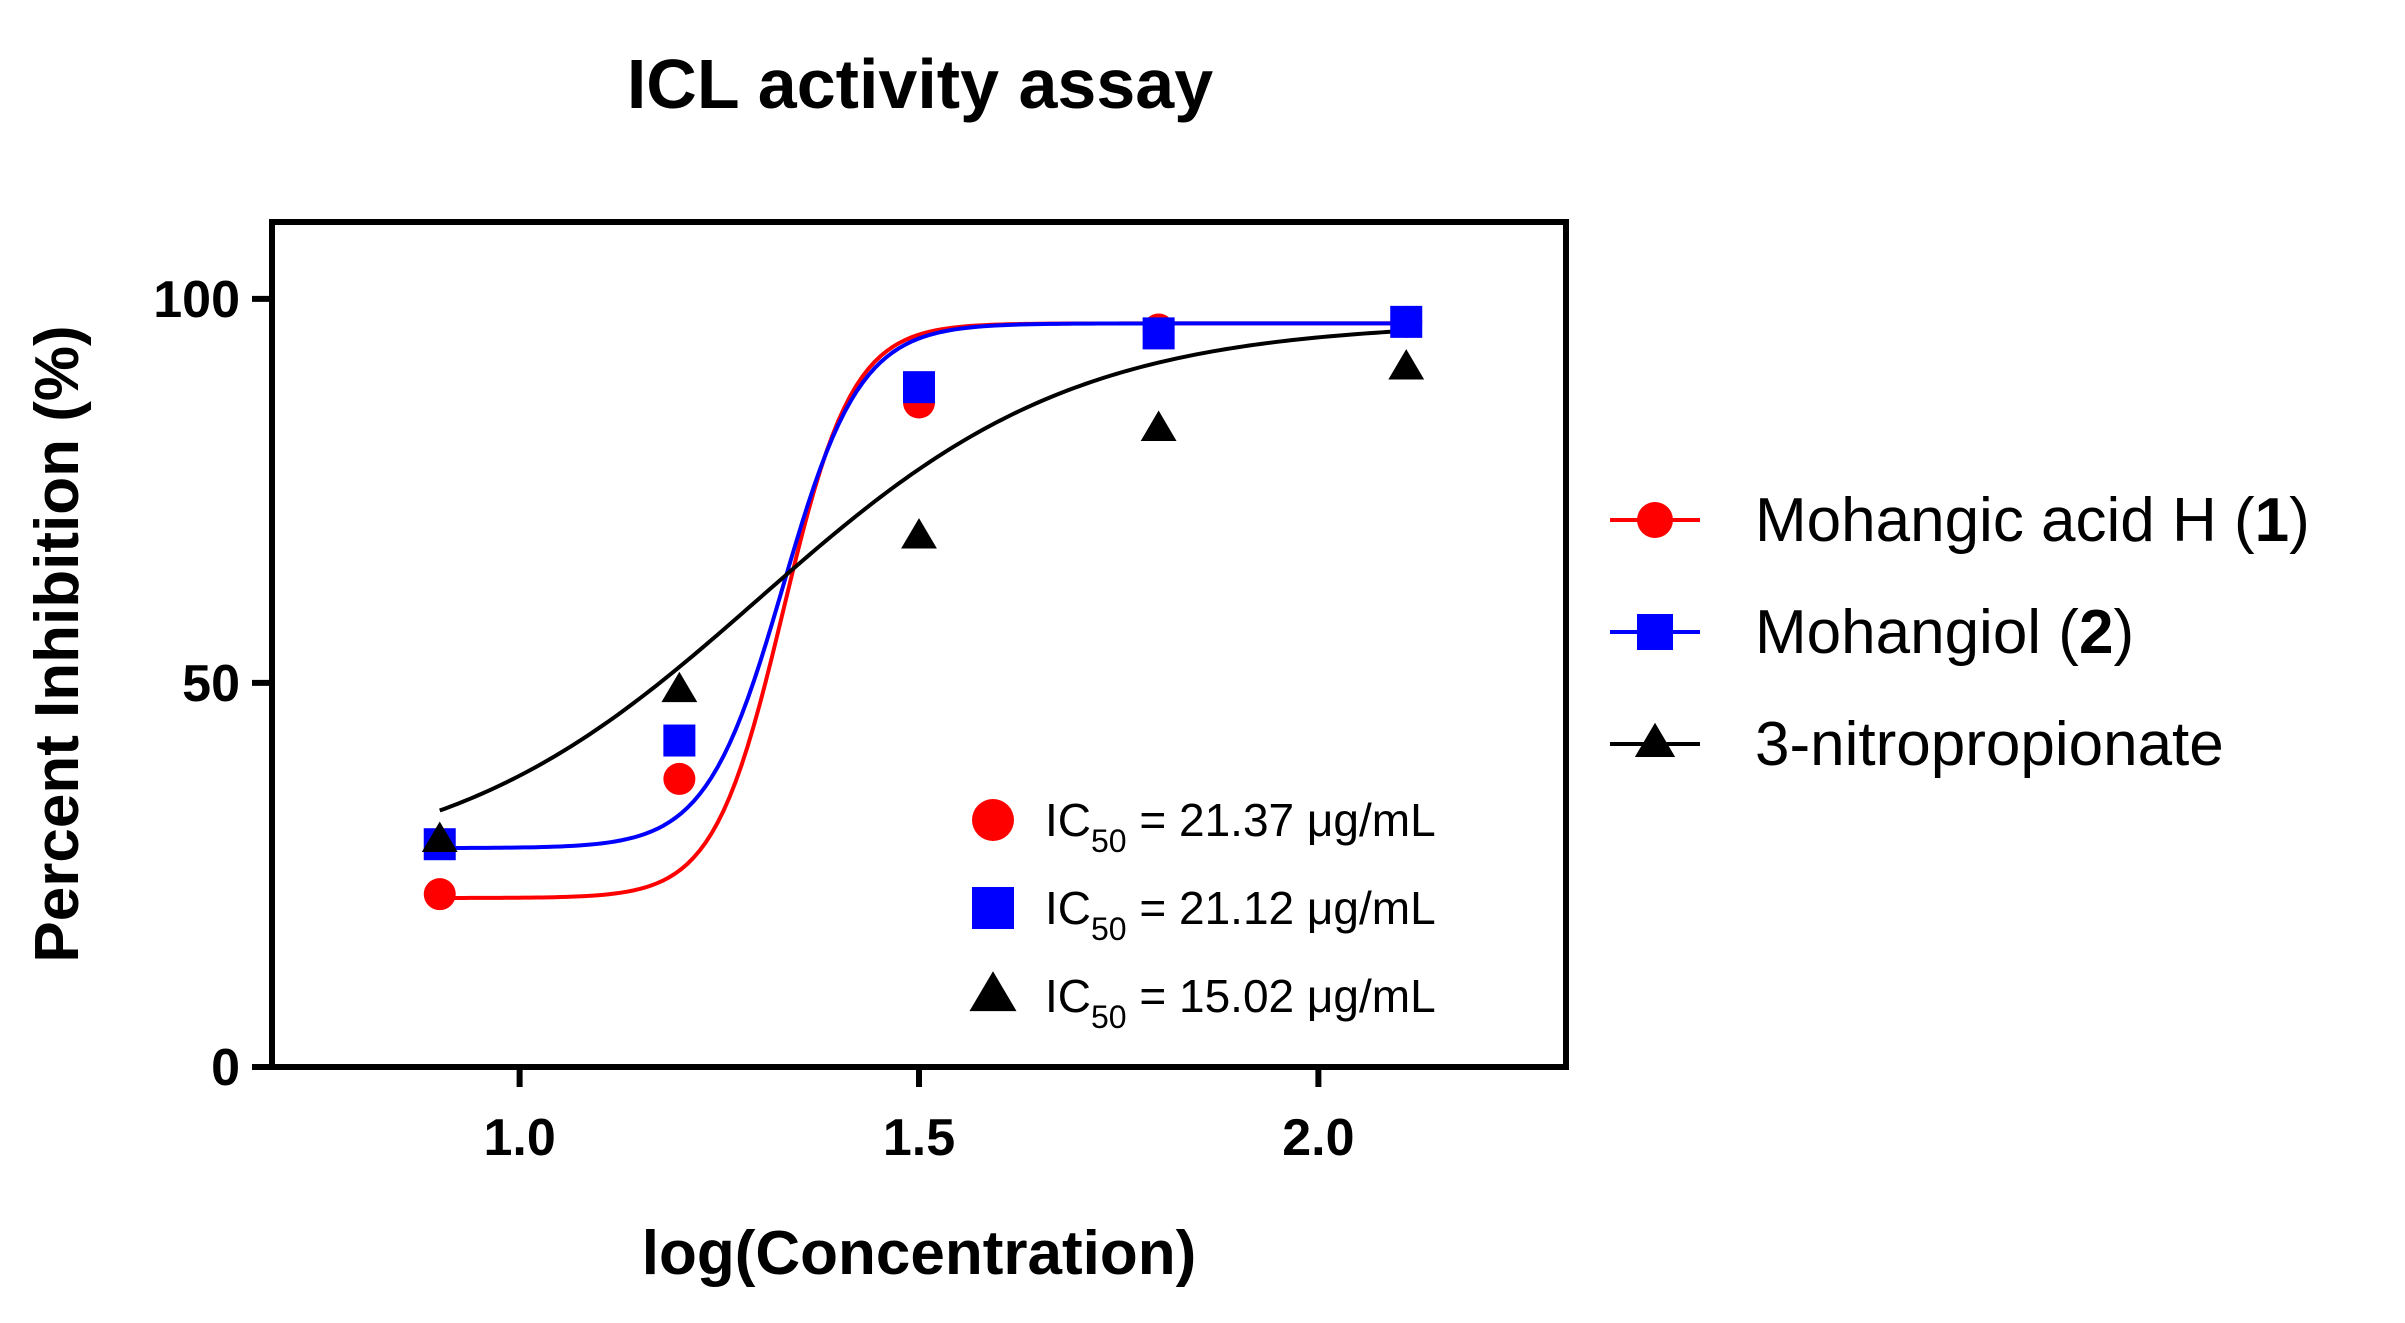 This screenshot has height=1323, width=2405. What do you see at coordinates (1318, 1138) in the screenshot?
I see `x-tick-label: 2.0` at bounding box center [1318, 1138].